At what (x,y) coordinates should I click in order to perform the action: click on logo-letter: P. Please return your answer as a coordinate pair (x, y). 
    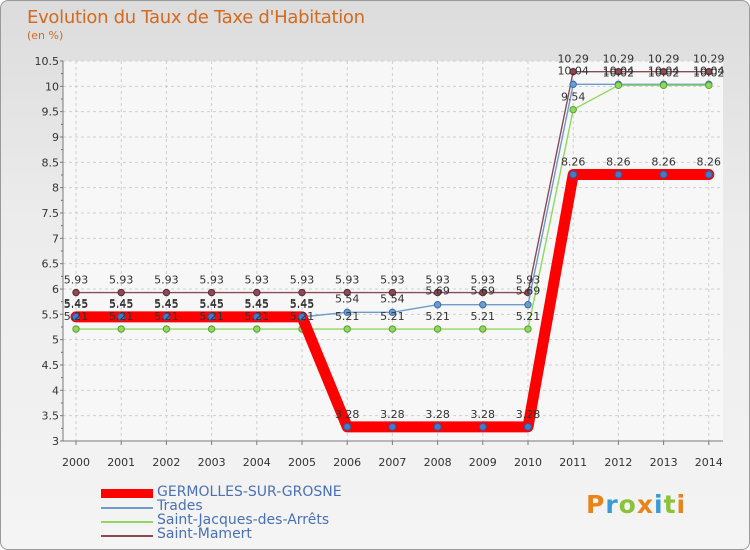
    Looking at the image, I should click on (596, 504).